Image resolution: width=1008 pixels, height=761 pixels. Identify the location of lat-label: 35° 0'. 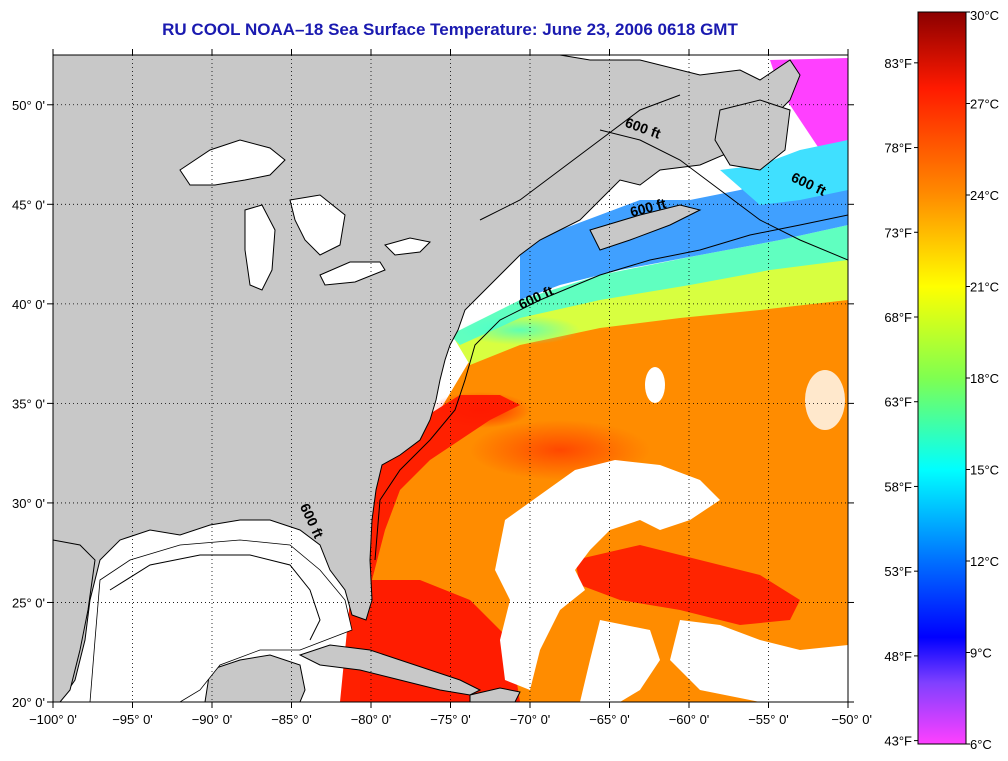
(28, 403).